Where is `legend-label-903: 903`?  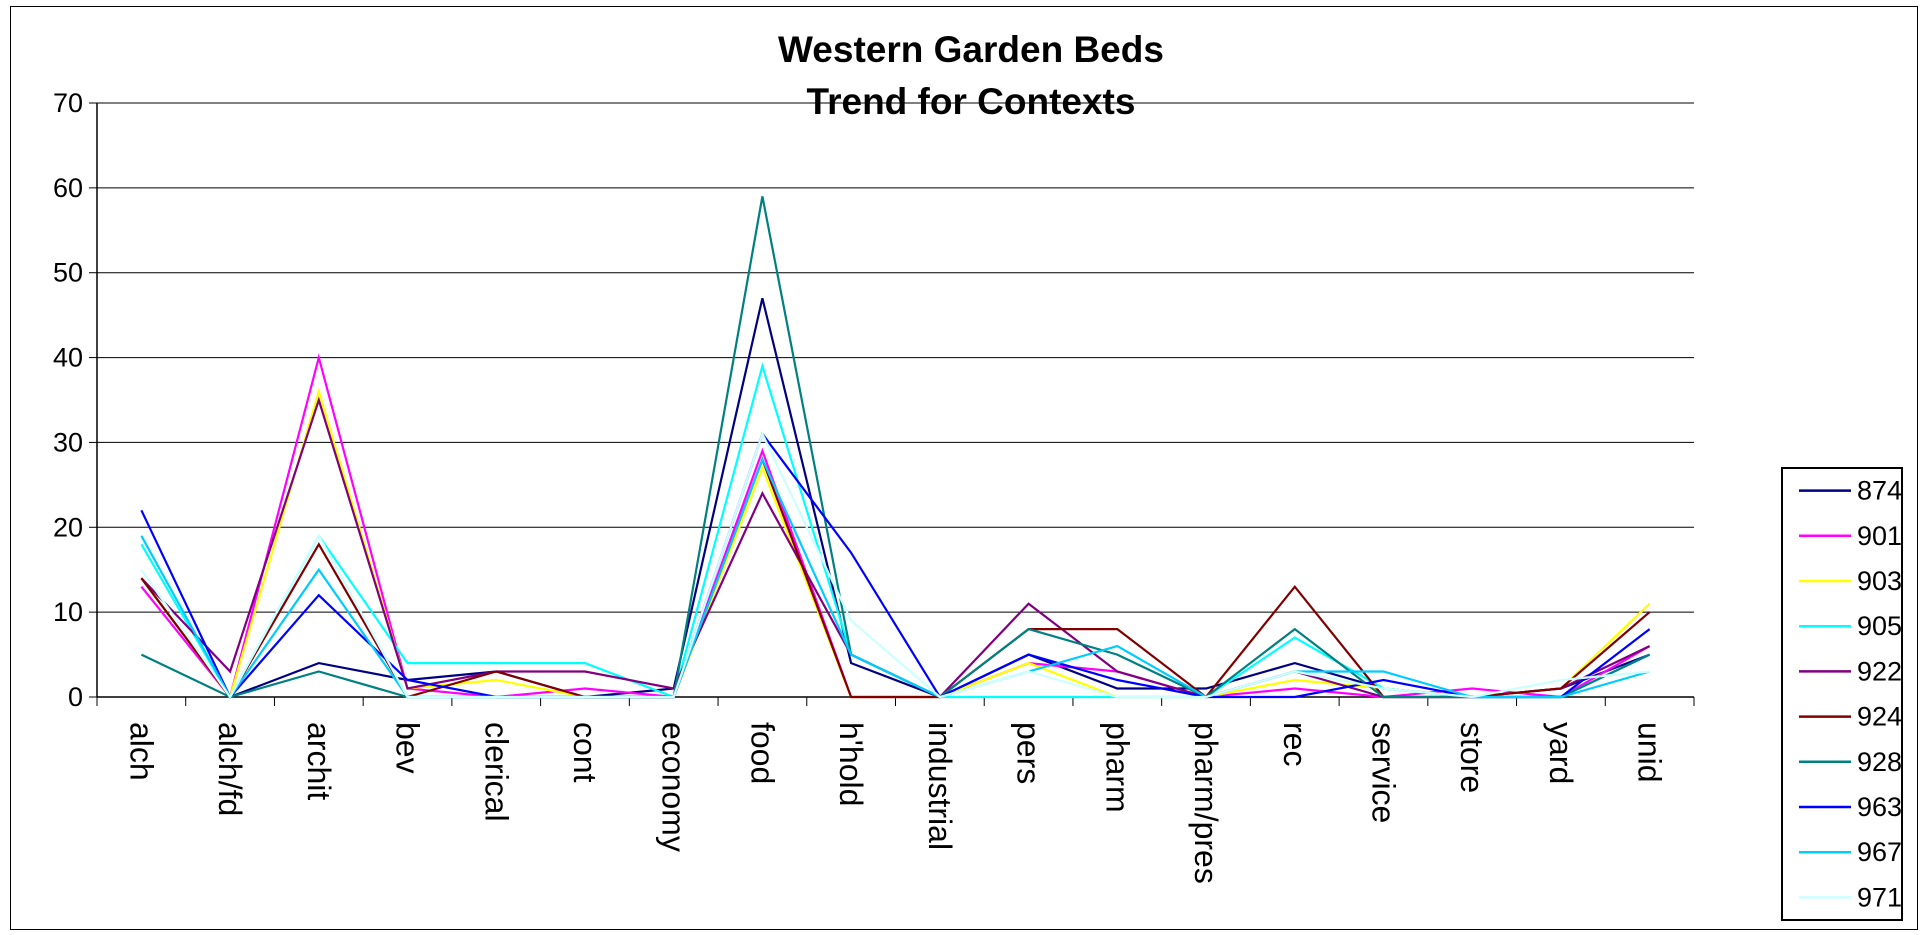 legend-label-903: 903 is located at coordinates (1879, 581).